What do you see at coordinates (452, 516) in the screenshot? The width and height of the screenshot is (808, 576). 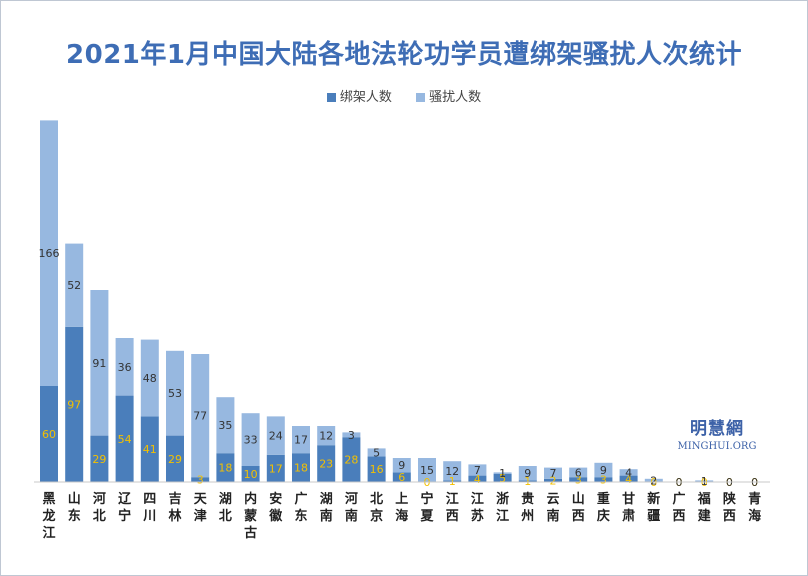 I see `category-label-16-1: 西` at bounding box center [452, 516].